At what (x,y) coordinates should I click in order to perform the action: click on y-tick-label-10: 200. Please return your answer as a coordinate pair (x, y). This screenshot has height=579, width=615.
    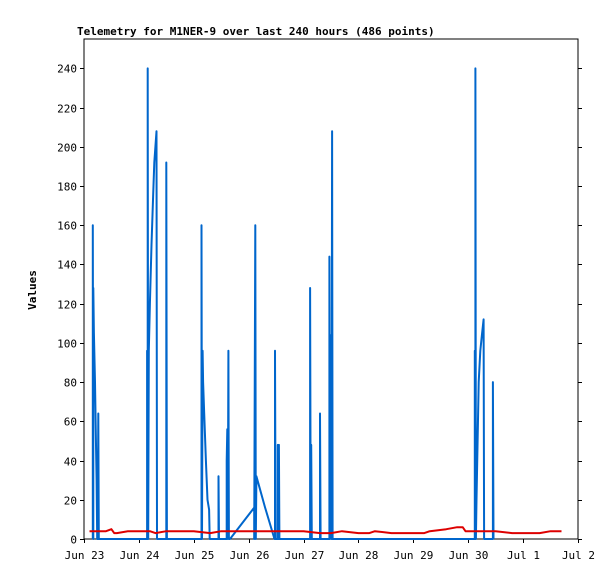
    Looking at the image, I should click on (67, 148).